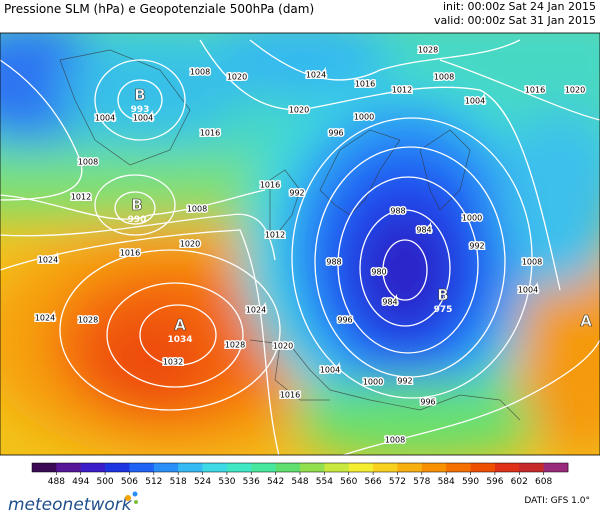 The image size is (600, 518). Describe the element at coordinates (515, 20) in the screenshot. I see `valid-time: valid: 00:00z Sat 31 Jan 2015` at that location.